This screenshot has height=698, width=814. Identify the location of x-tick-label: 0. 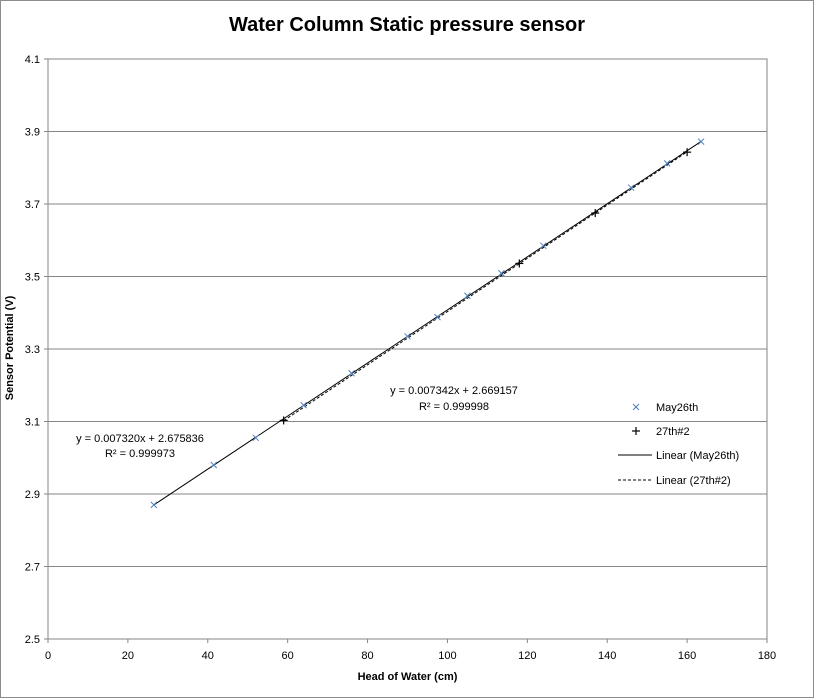
(48, 656).